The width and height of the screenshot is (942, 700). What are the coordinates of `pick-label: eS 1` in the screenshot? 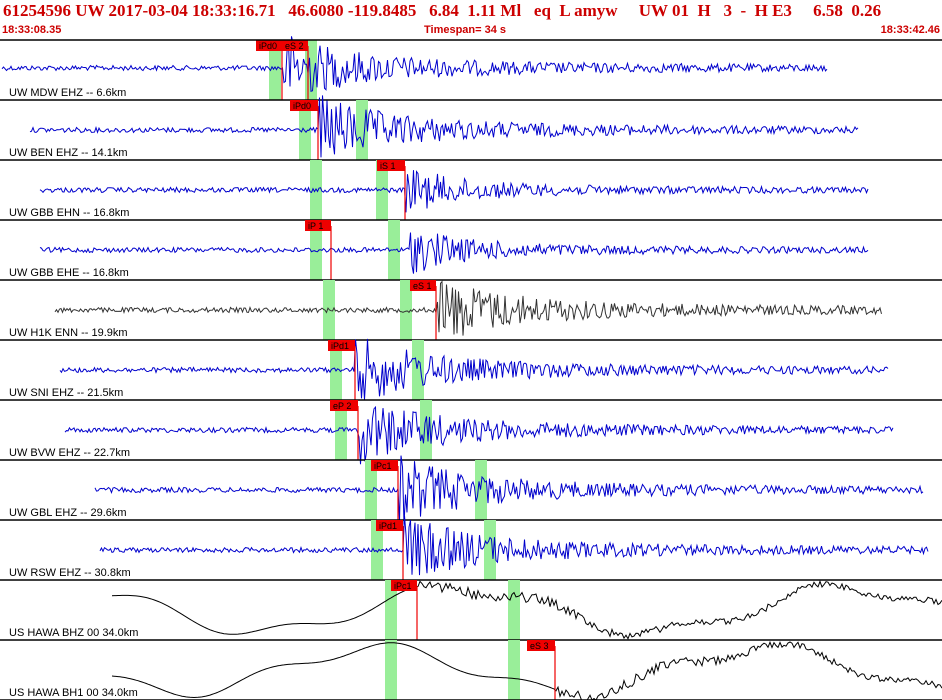 It's located at (422, 286).